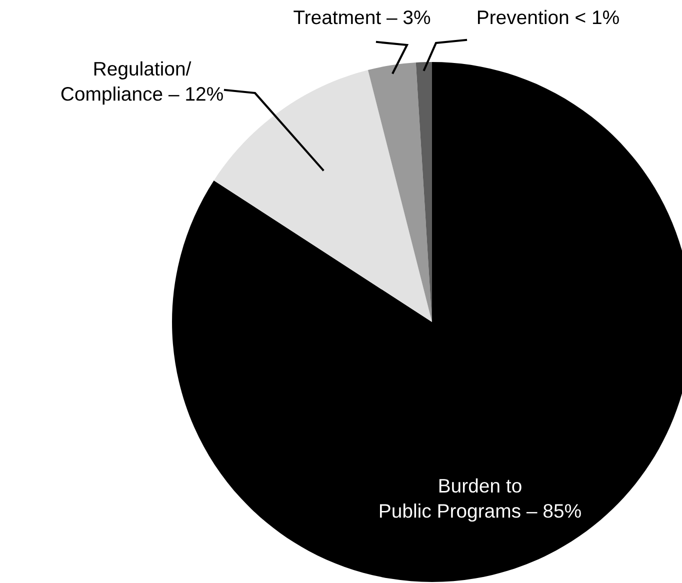  I want to click on slice-label: Prevention < 1%, so click(548, 17).